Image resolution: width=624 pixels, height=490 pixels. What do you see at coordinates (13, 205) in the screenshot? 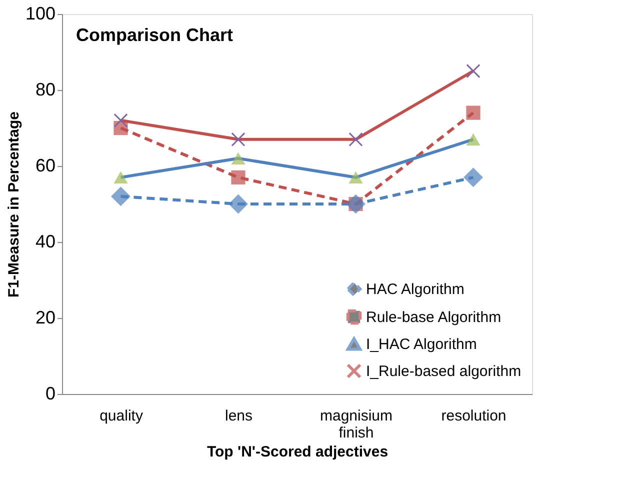
I see `y-axis-title: F1-Measure in Percentage` at bounding box center [13, 205].